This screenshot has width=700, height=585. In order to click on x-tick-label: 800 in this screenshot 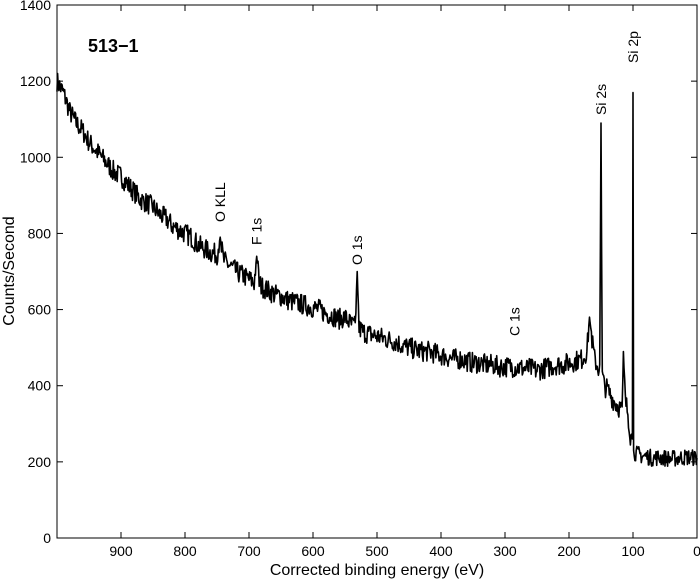, I will do `click(185, 551)`.